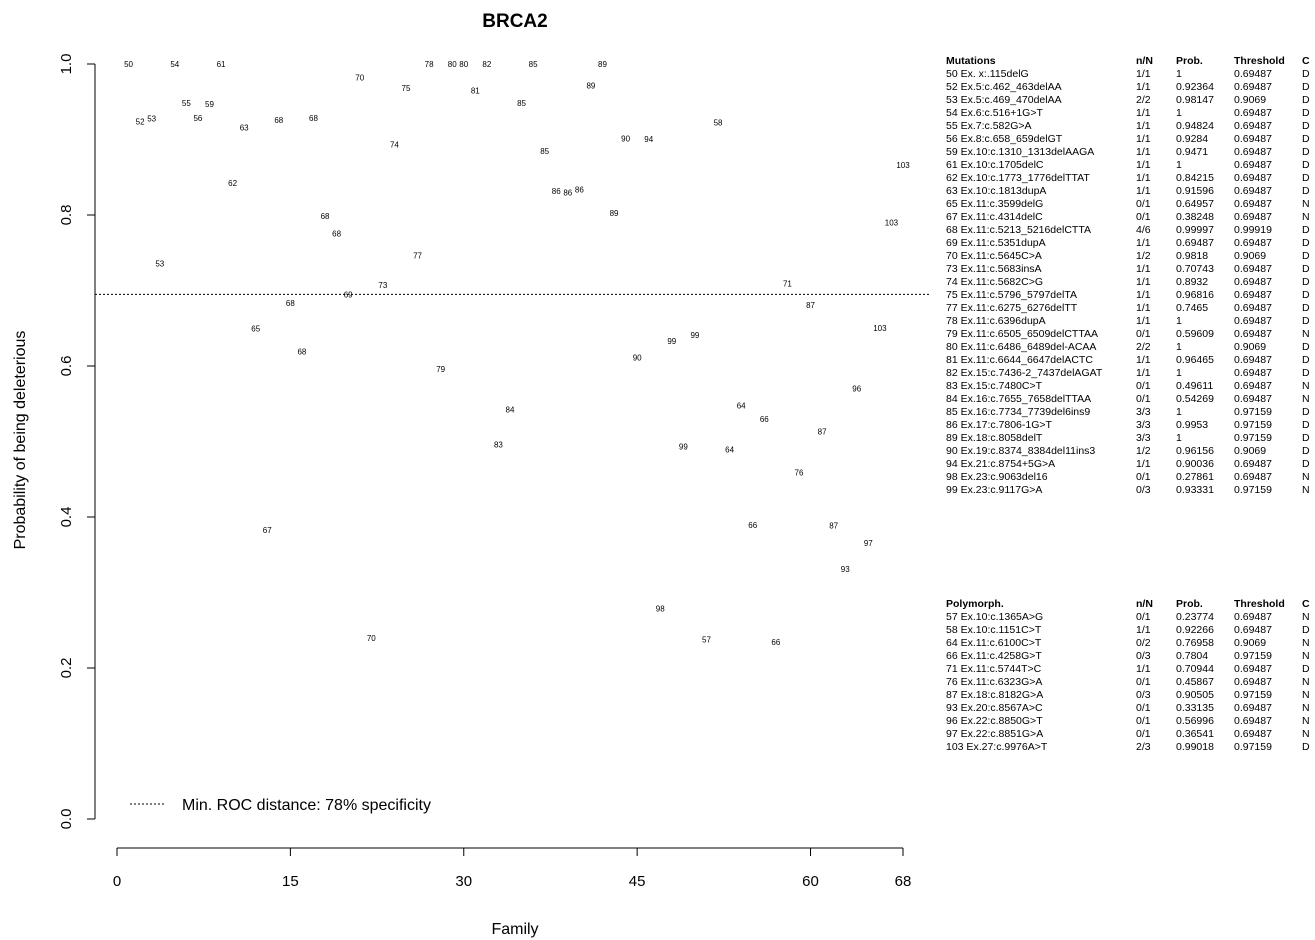 This screenshot has height=940, width=1315. What do you see at coordinates (1195, 721) in the screenshot?
I see `table-cell: 0.56996` at bounding box center [1195, 721].